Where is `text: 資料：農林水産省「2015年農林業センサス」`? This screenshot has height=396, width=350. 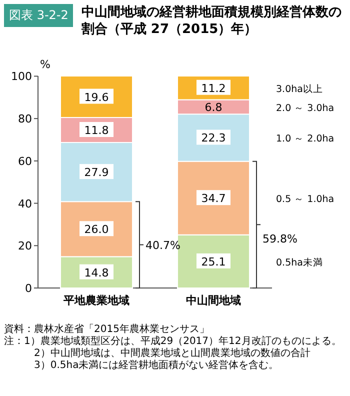
text: 資料：農林水産省「2015年農林業センサス」 is located at coordinates (107, 330).